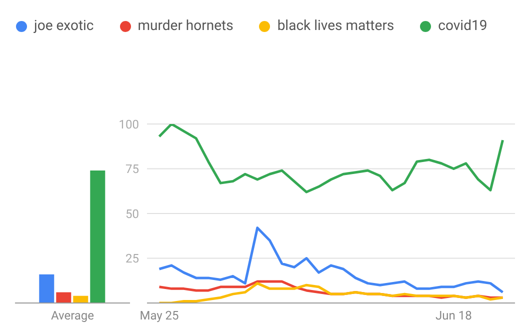  What do you see at coordinates (129, 124) in the screenshot?
I see `y-tick-label: 100` at bounding box center [129, 124].